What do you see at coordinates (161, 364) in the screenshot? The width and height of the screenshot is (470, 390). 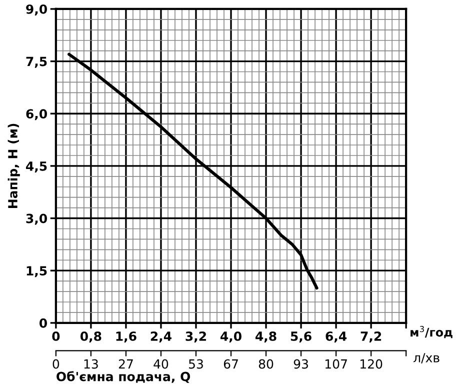 I see `x2-tick-label: 40` at bounding box center [161, 364].